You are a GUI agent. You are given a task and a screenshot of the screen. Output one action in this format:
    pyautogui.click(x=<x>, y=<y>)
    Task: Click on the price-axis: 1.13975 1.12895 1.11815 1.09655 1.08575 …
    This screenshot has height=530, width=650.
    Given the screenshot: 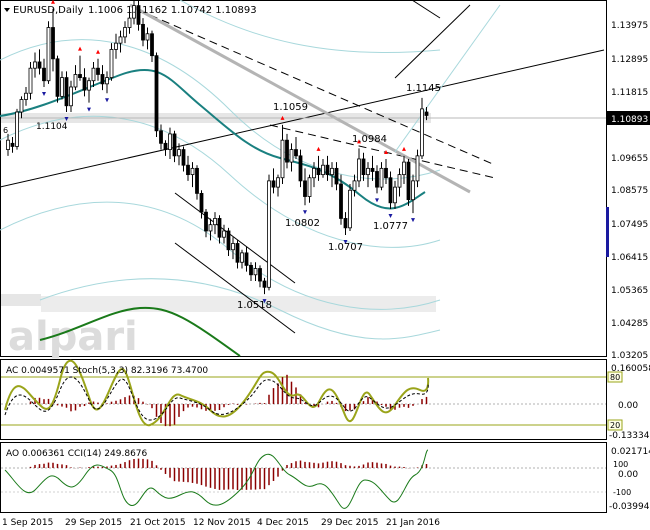 What is the action you would take?
    pyautogui.click(x=628, y=191)
    